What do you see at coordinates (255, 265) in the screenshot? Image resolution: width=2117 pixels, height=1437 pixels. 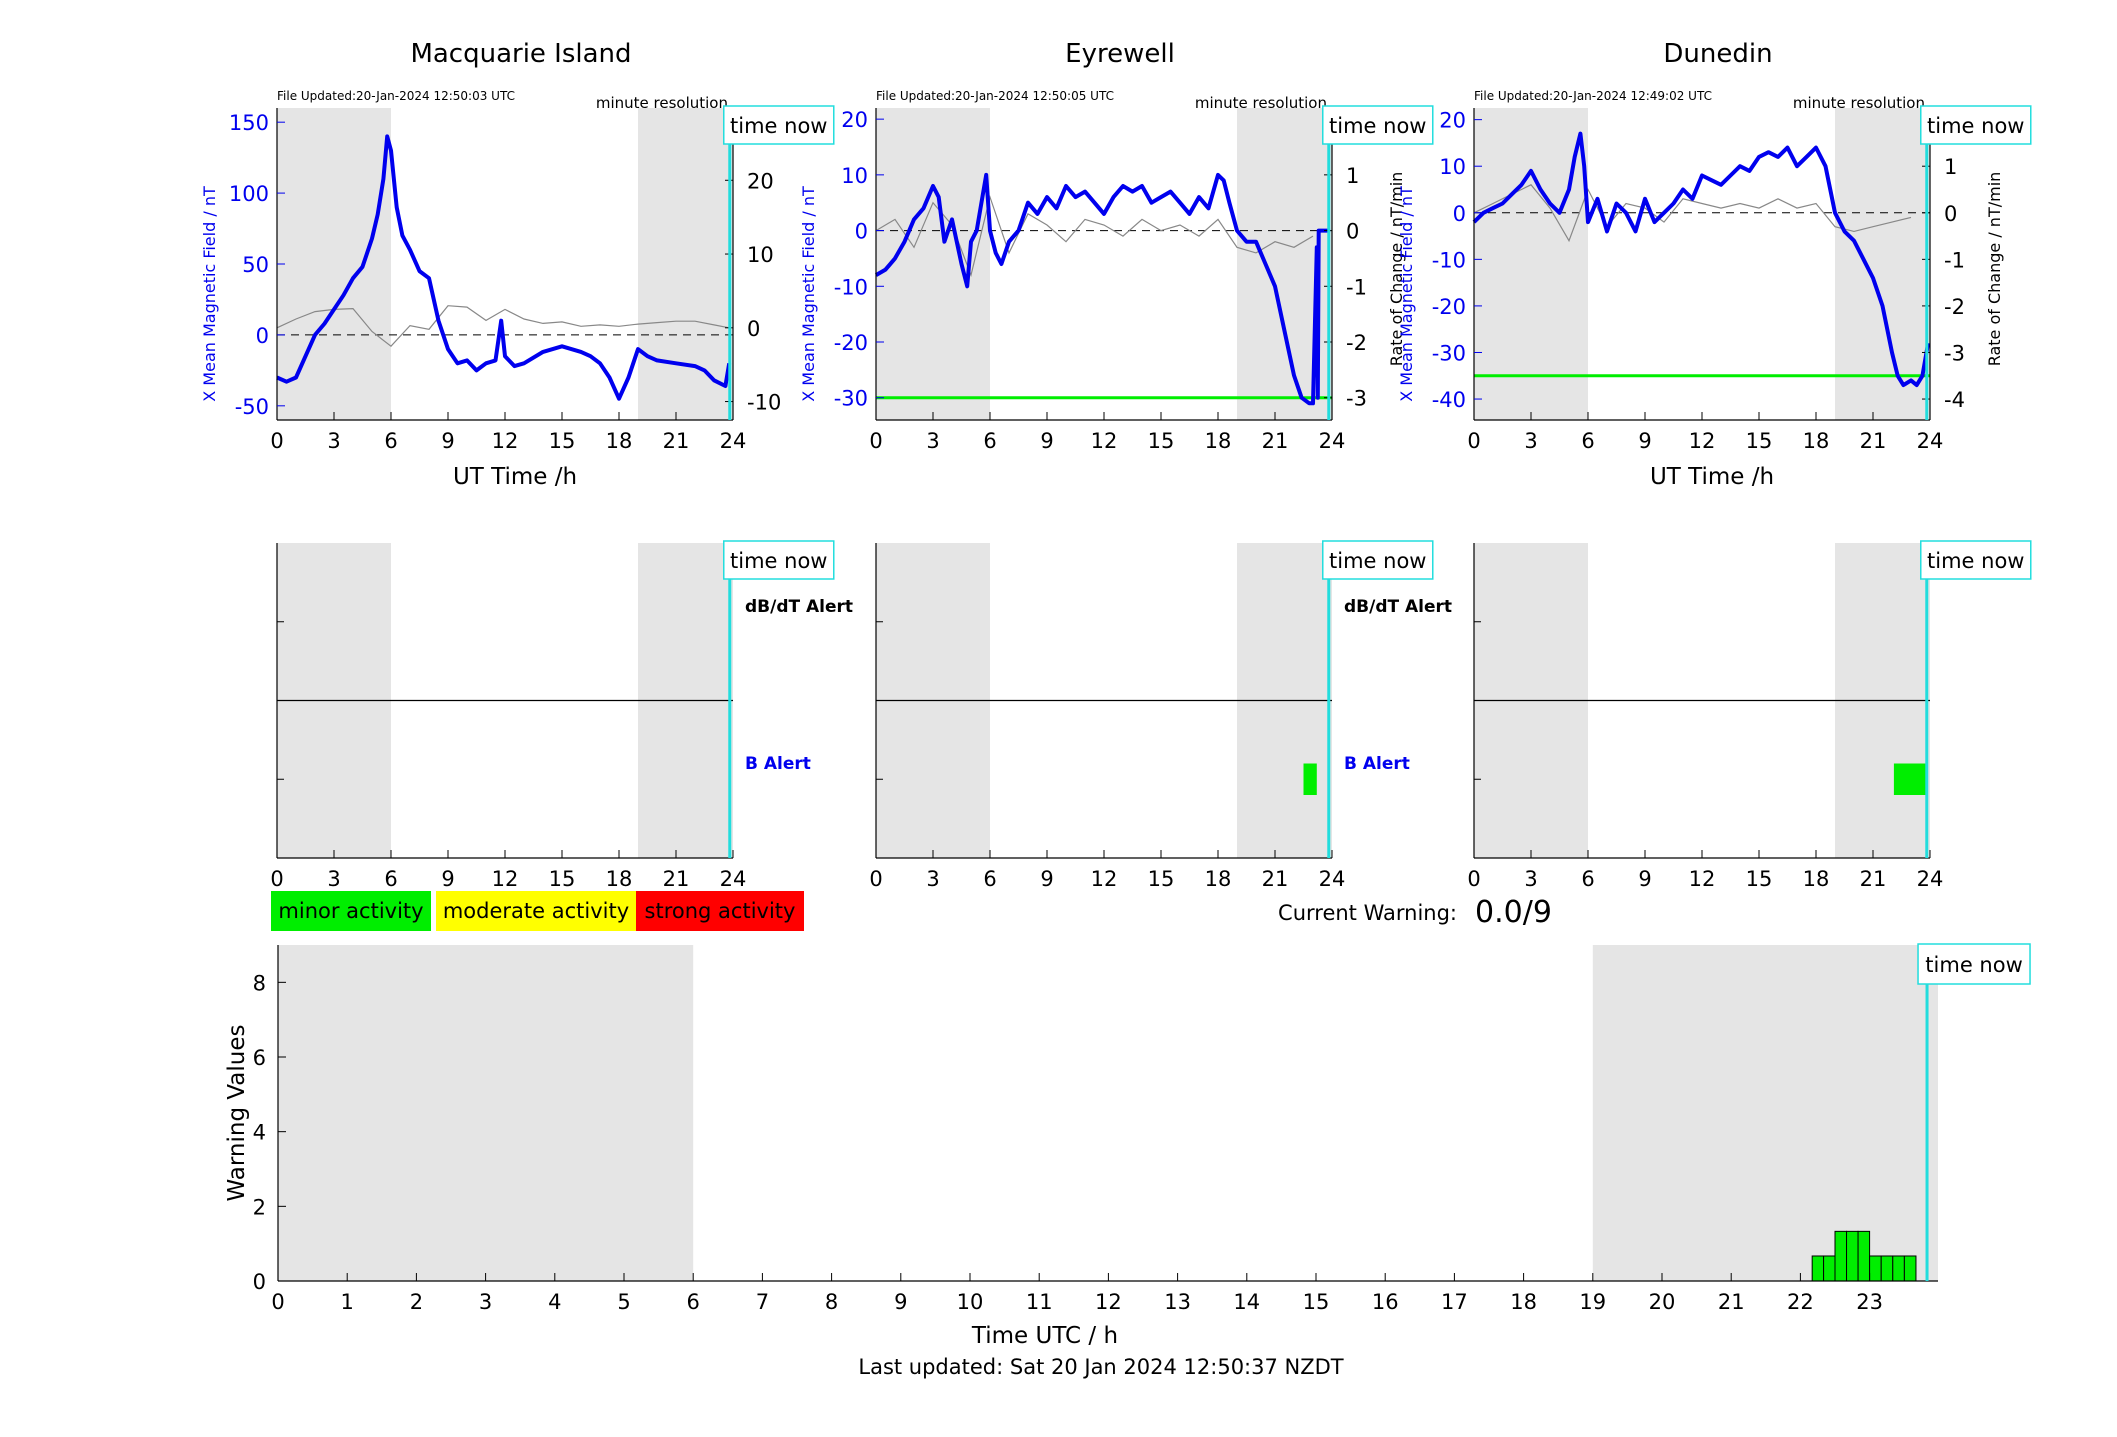 I see `y-left-tick-label: 50` at bounding box center [255, 265].